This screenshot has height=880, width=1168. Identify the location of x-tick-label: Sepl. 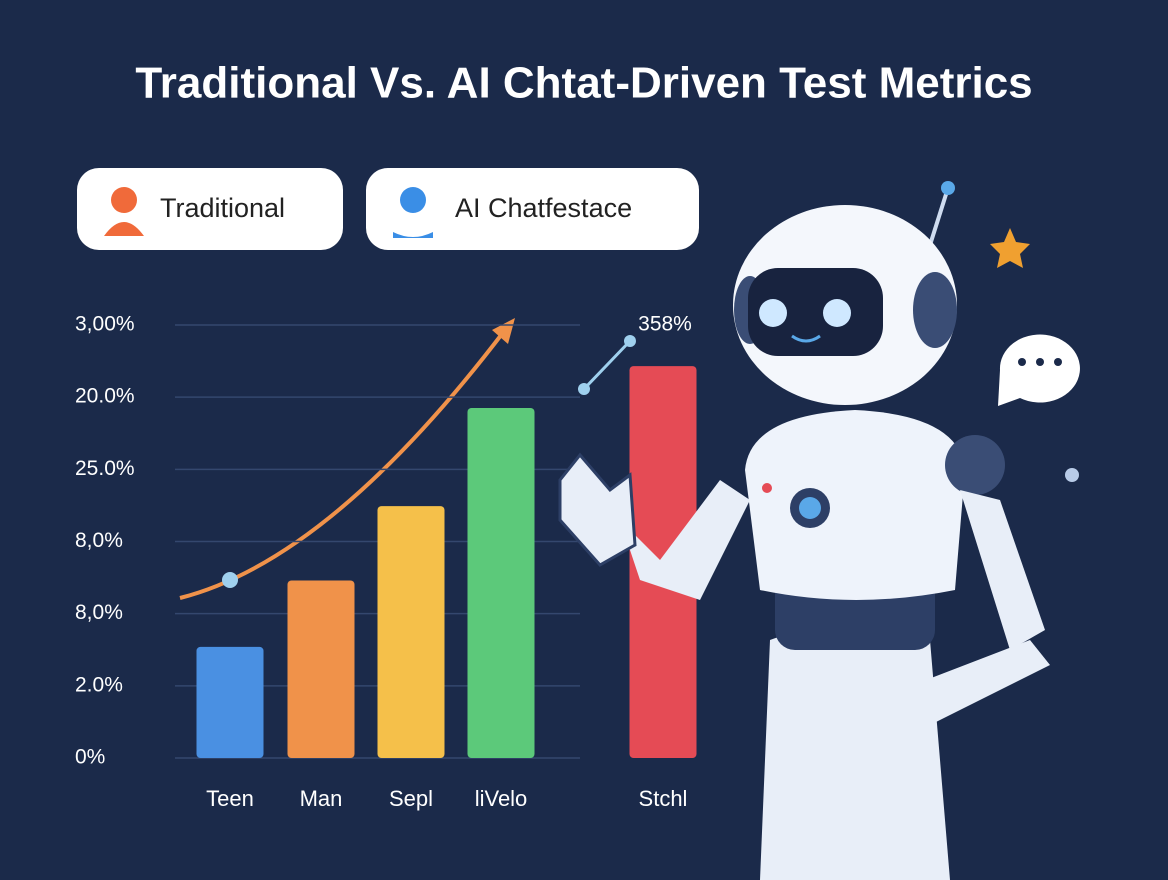
(411, 798).